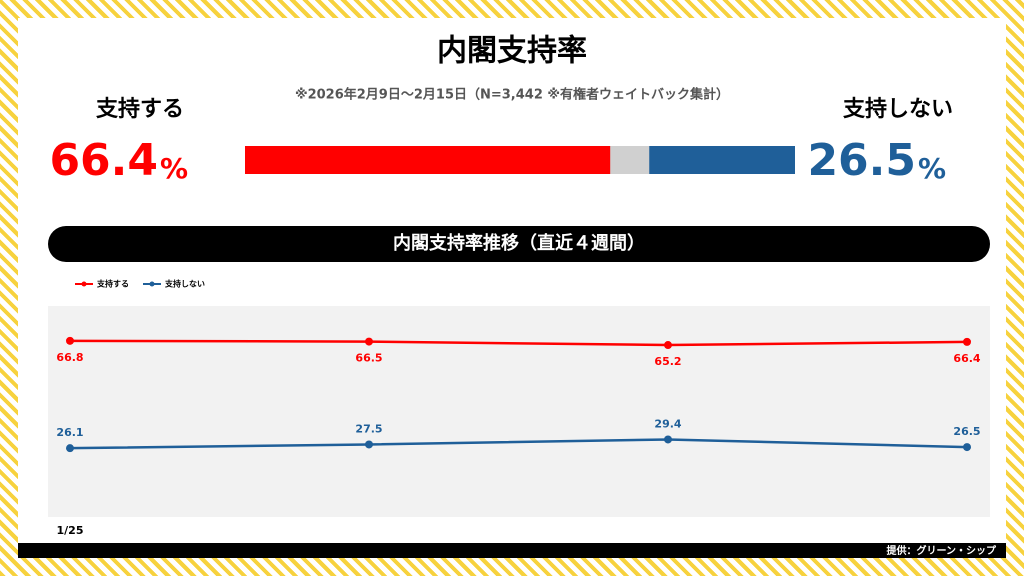  Describe the element at coordinates (512, 550) in the screenshot. I see `footer` at that location.